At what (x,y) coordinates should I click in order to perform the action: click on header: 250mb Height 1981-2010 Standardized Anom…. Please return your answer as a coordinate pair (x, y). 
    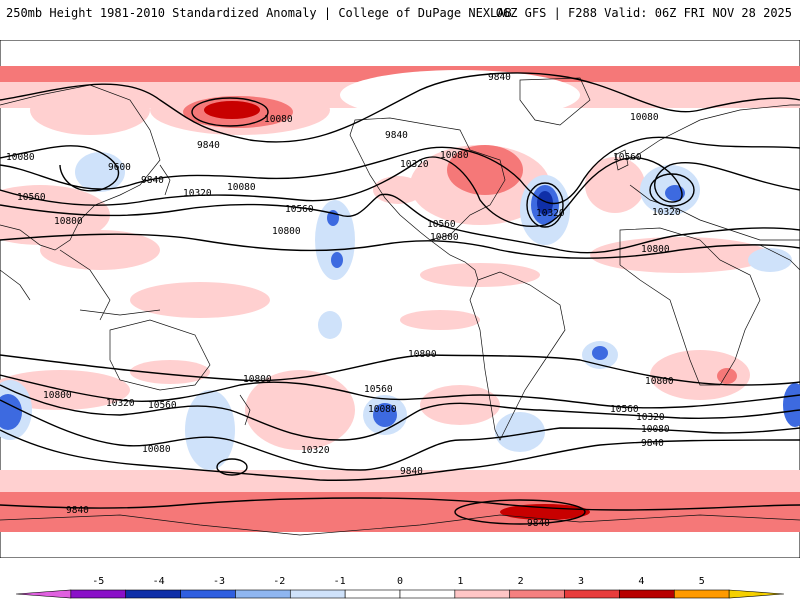
    Looking at the image, I should click on (400, 20).